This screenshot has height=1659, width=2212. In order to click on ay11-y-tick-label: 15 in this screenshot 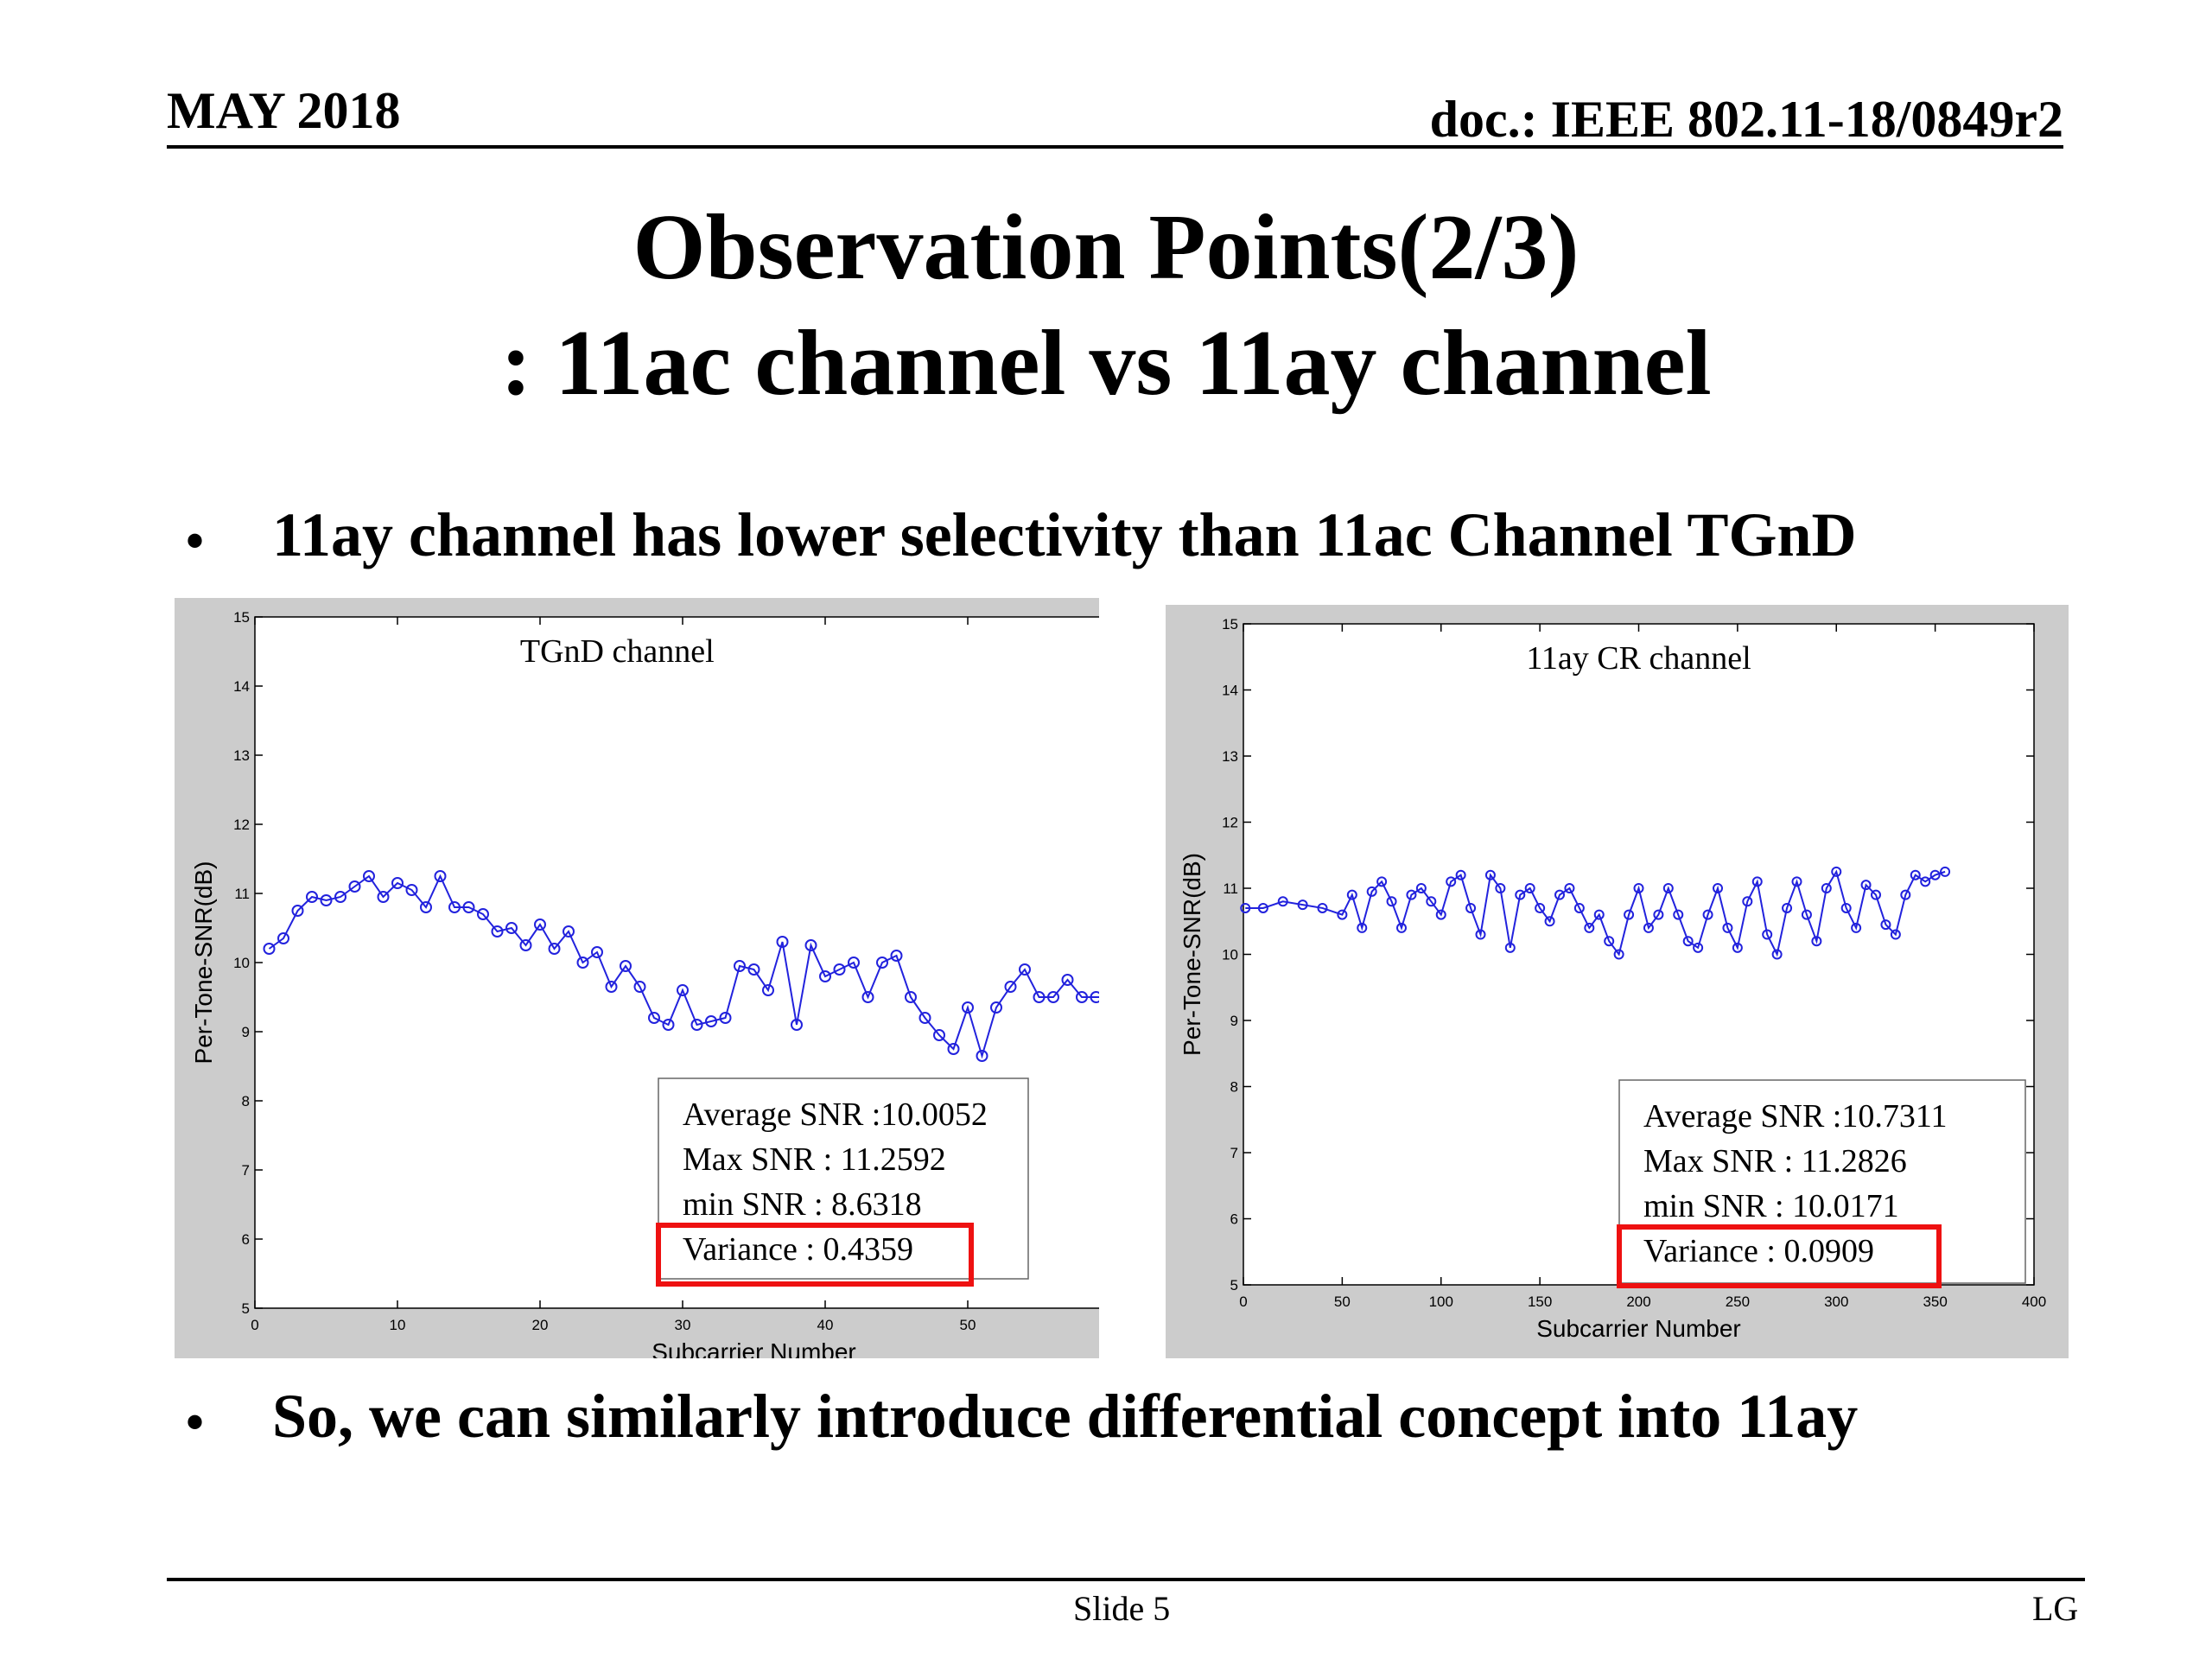, I will do `click(1230, 624)`.